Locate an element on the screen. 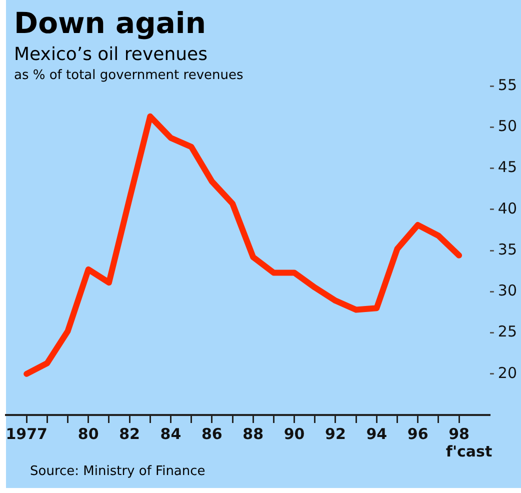 The height and width of the screenshot is (493, 521). chart-title: Down again is located at coordinates (110, 23).